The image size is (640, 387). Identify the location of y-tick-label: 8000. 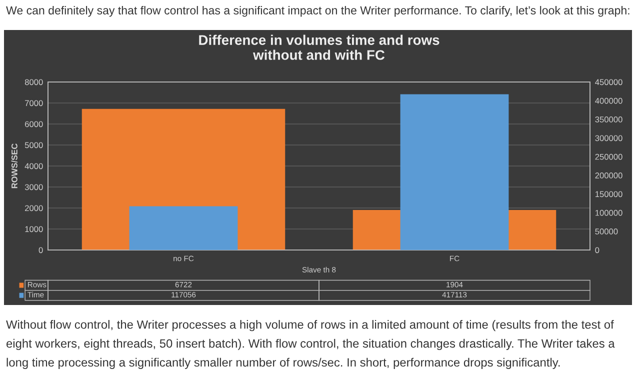
(33, 82).